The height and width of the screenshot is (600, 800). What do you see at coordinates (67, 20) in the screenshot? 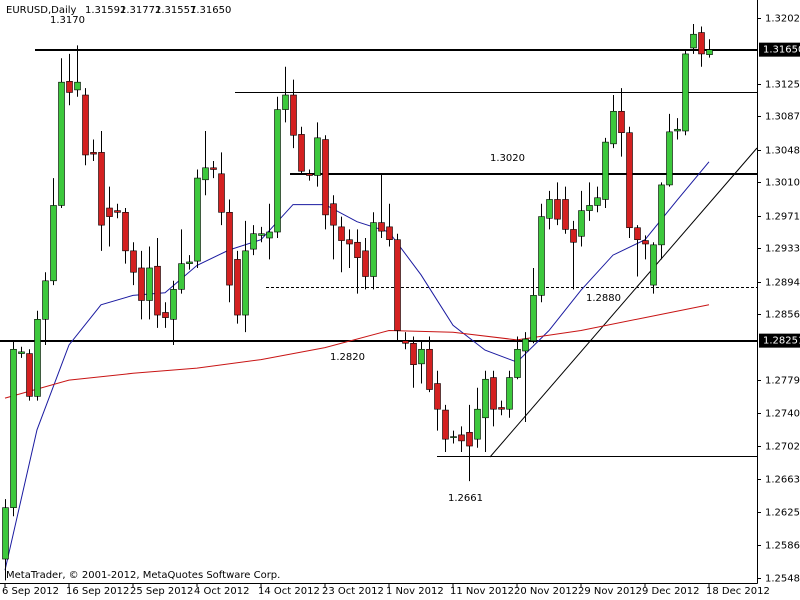
I see `annotation: 1.3170` at bounding box center [67, 20].